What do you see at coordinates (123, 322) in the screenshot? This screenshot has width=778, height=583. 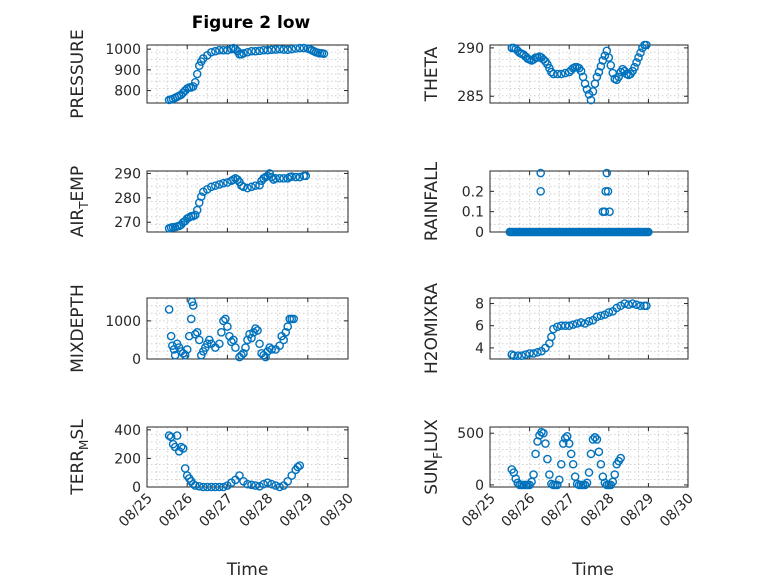 I see `y-tick-label: 1000` at bounding box center [123, 322].